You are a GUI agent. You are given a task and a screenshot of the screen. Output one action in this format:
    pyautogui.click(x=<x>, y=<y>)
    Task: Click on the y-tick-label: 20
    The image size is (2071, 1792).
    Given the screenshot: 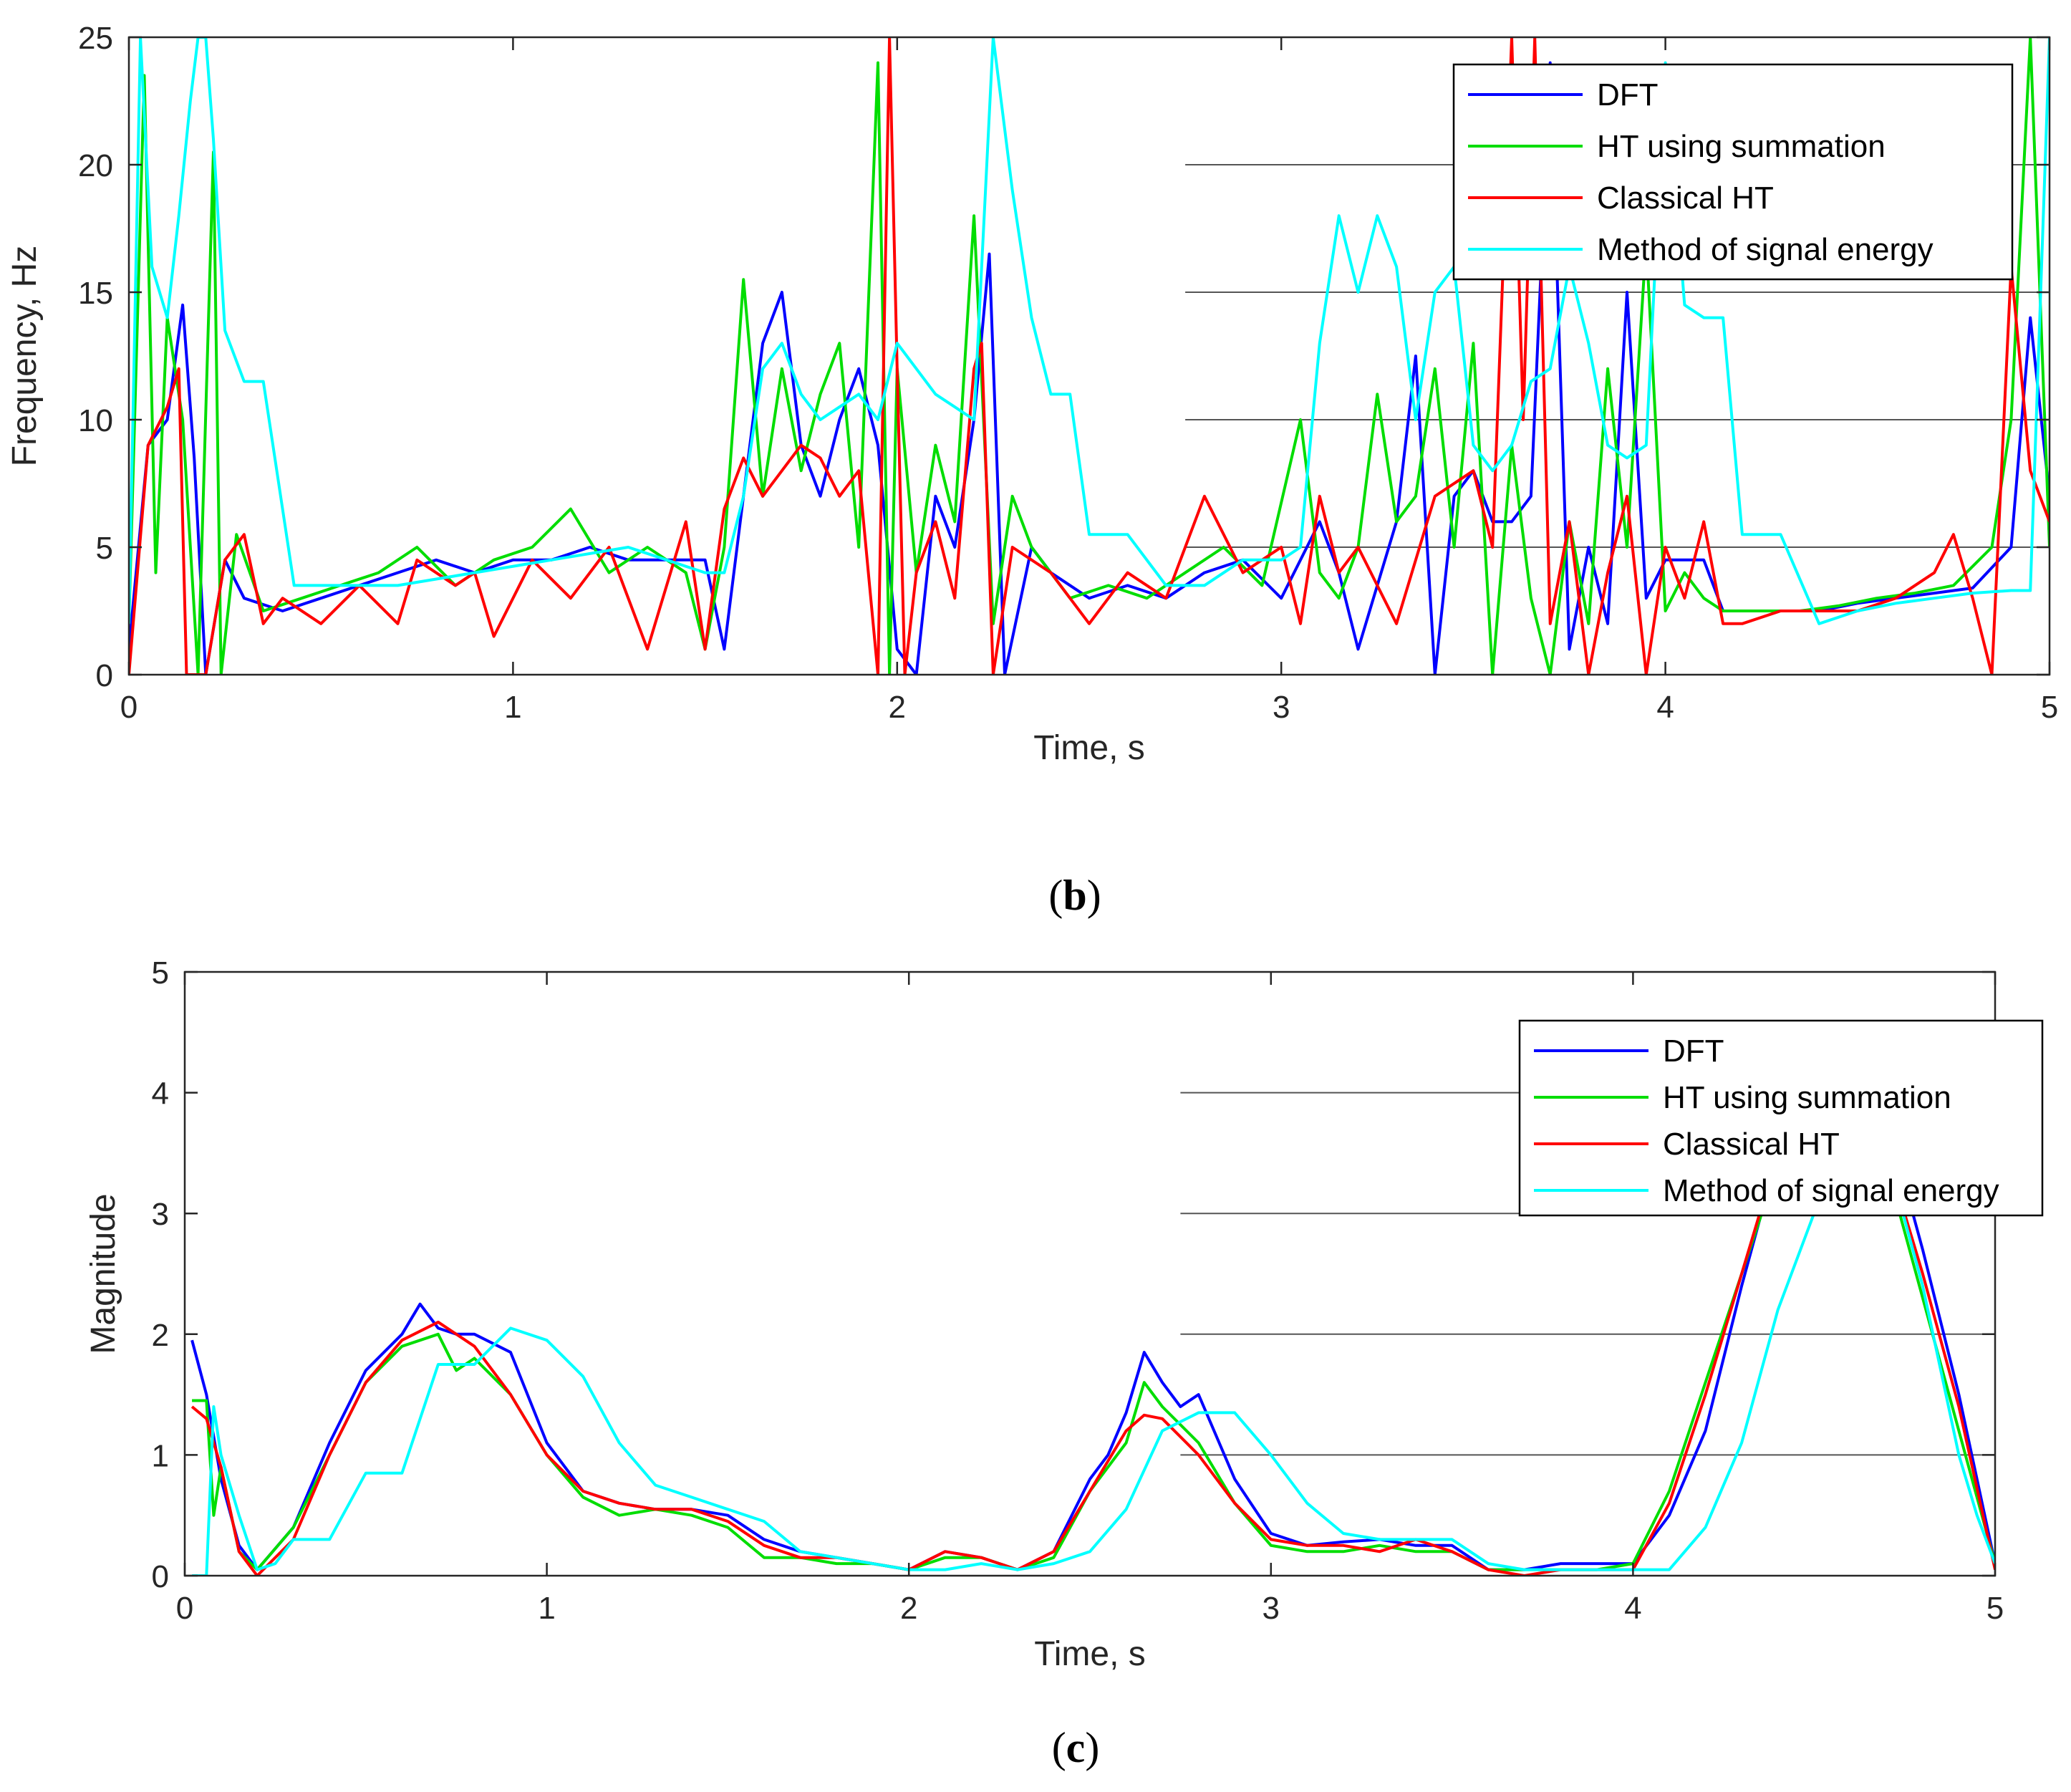 What is the action you would take?
    pyautogui.click(x=96, y=165)
    